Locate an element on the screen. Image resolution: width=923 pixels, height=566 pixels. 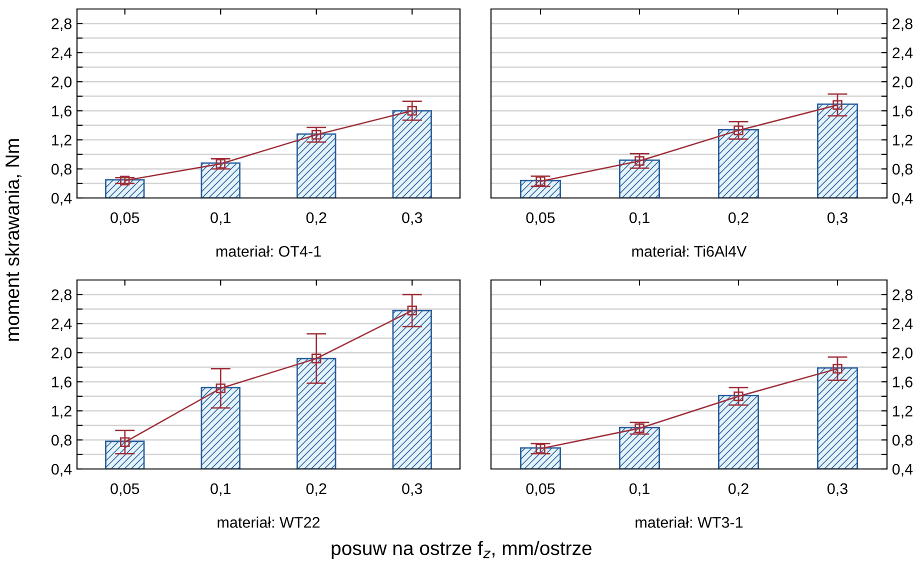
text: posuw na ostrze f$_{z}$, mm/ostrze is located at coordinates (462, 549).